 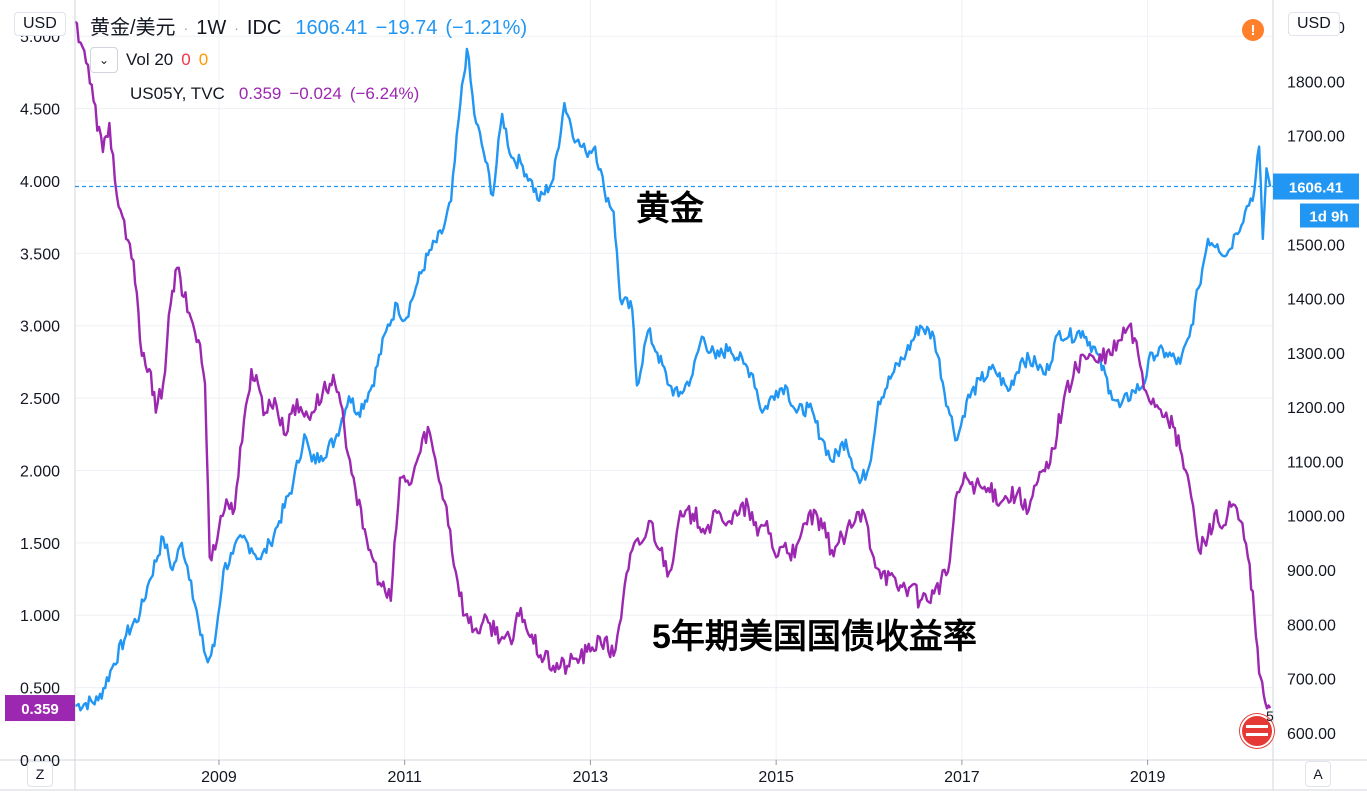 I want to click on x-tick-label: 2015, so click(x=776, y=777).